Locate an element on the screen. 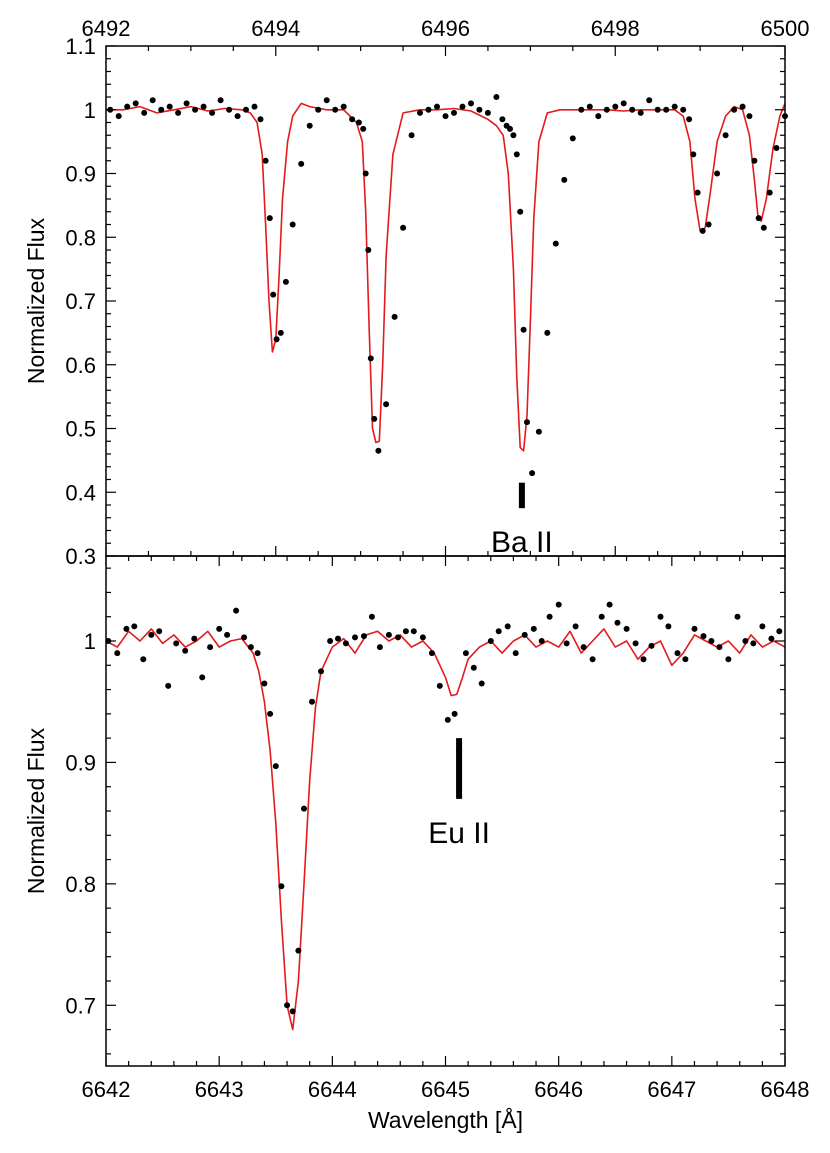 The height and width of the screenshot is (1153, 830). x-tick-label-top: 6496 is located at coordinates (445, 28).